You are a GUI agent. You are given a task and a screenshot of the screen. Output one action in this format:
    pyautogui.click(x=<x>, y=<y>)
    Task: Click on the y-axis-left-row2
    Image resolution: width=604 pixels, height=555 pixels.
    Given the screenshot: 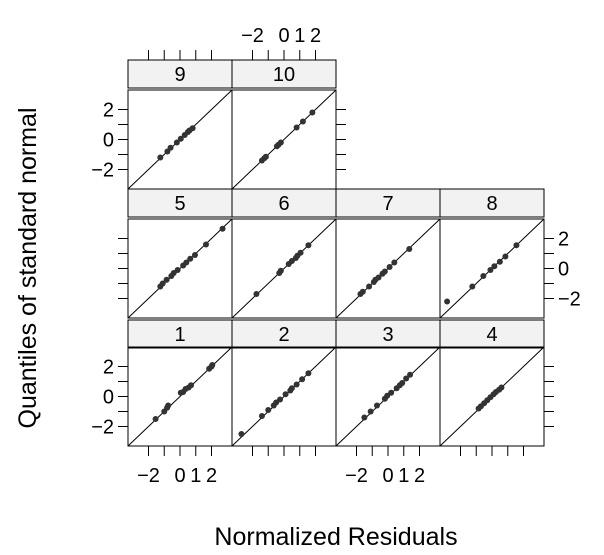 What is the action you would take?
    pyautogui.click(x=123, y=268)
    